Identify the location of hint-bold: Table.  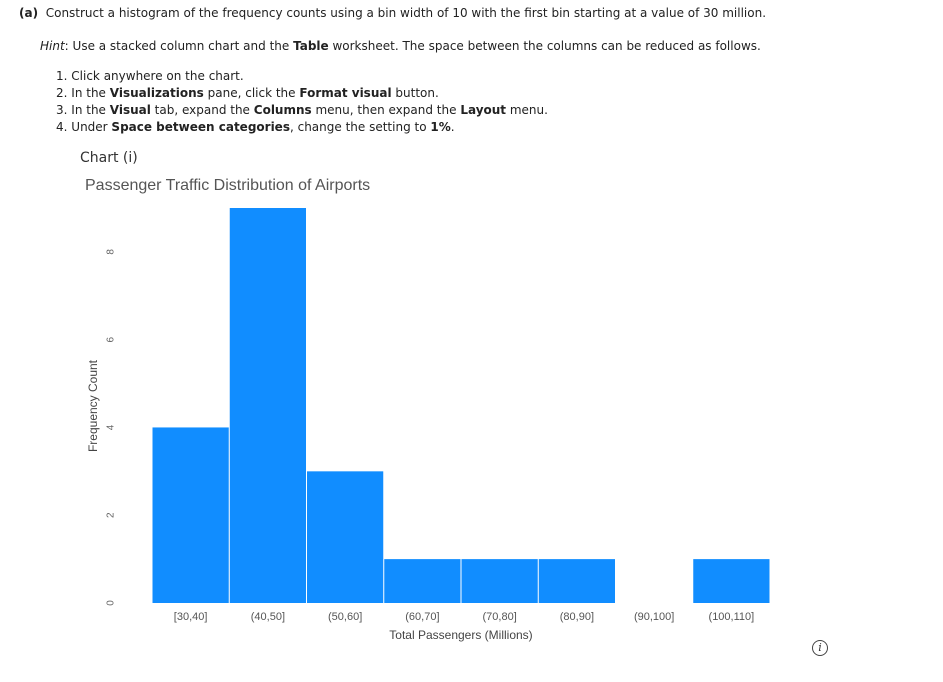
(311, 46).